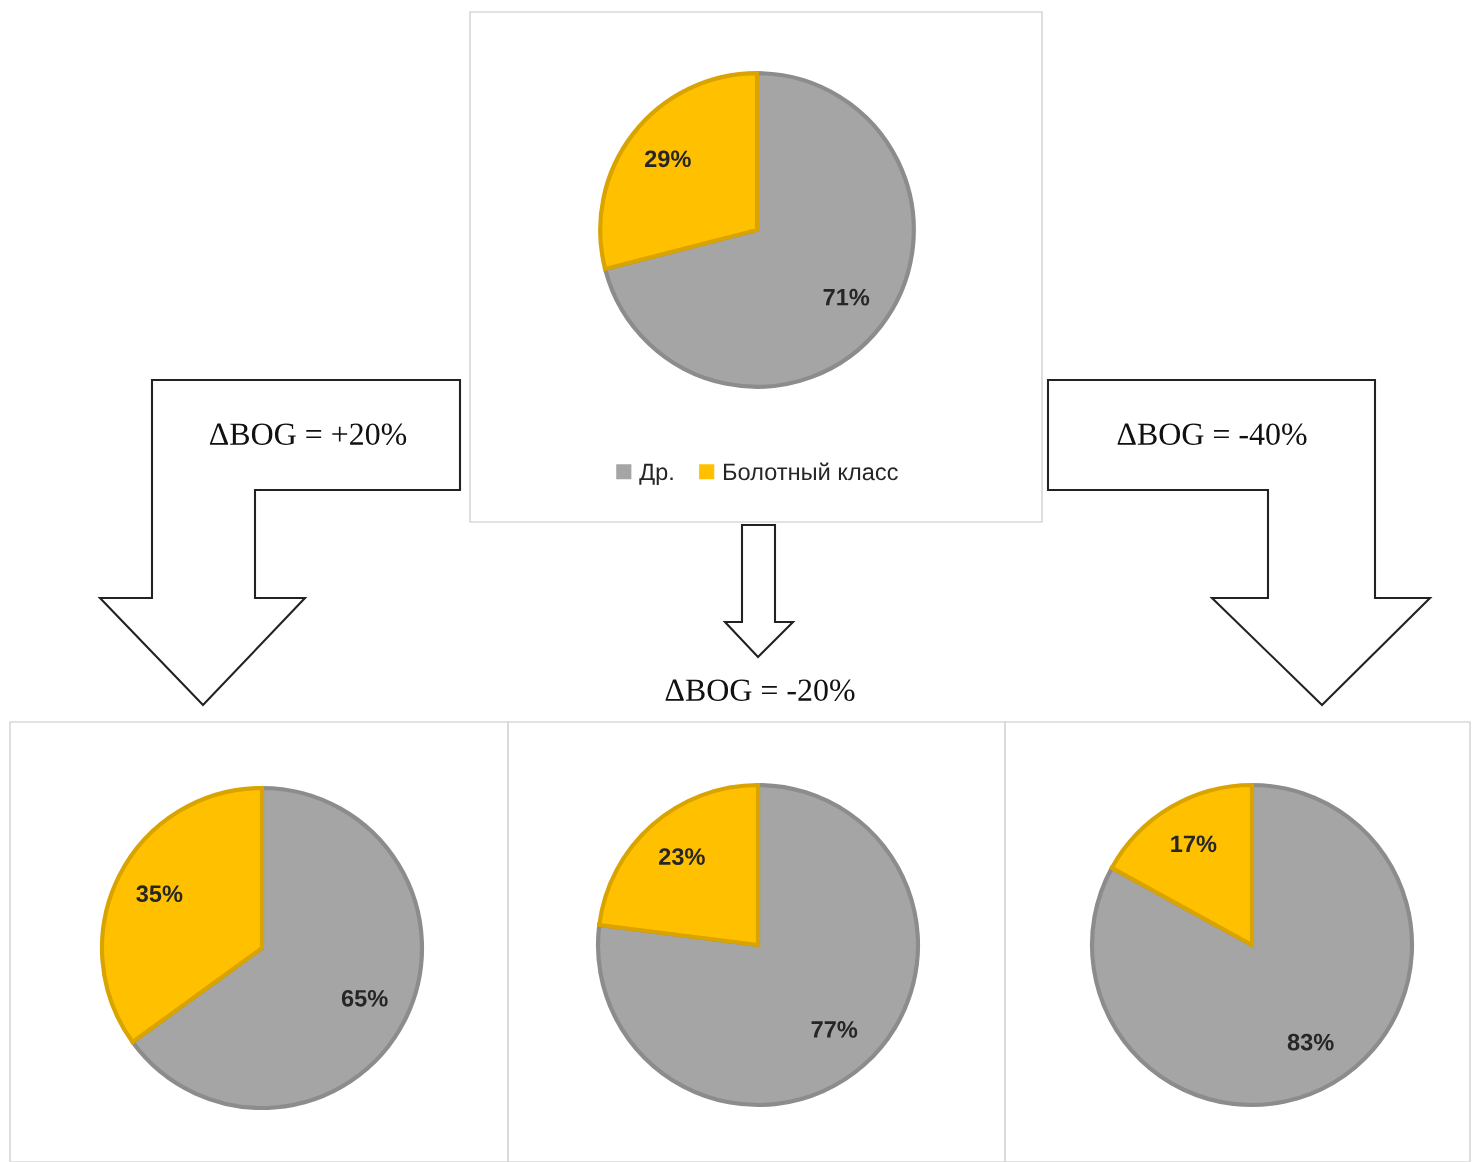  What do you see at coordinates (667, 159) in the screenshot?
I see `data-label: 29%` at bounding box center [667, 159].